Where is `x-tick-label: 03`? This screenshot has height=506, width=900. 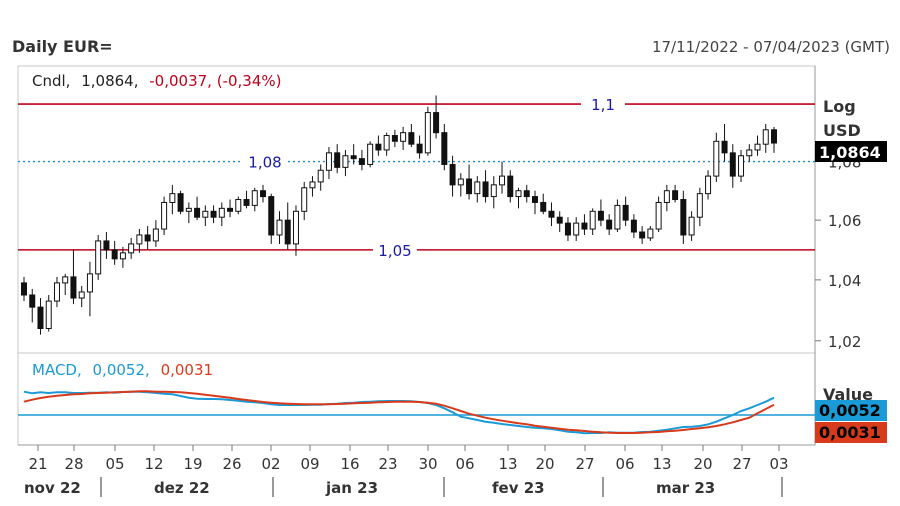
x-tick-label: 03 is located at coordinates (778, 464).